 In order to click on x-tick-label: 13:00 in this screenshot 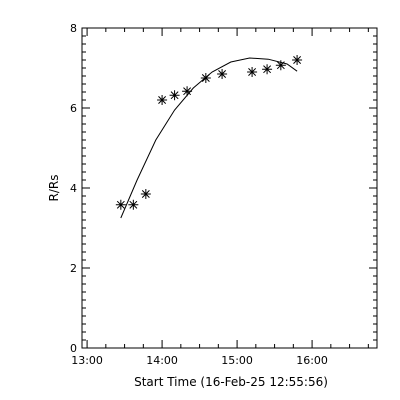, I will do `click(87, 360)`.